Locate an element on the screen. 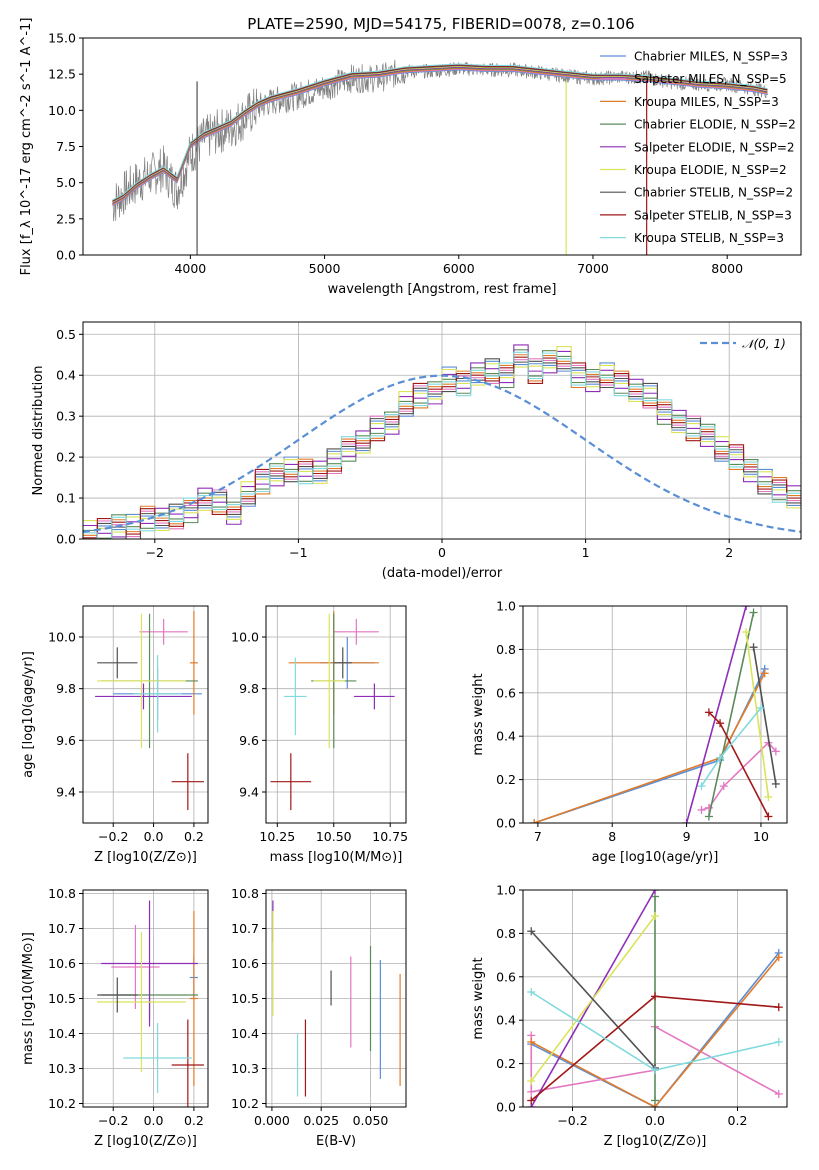 This screenshot has height=1170, width=819. y-tick-label: 0.3 is located at coordinates (66, 416).